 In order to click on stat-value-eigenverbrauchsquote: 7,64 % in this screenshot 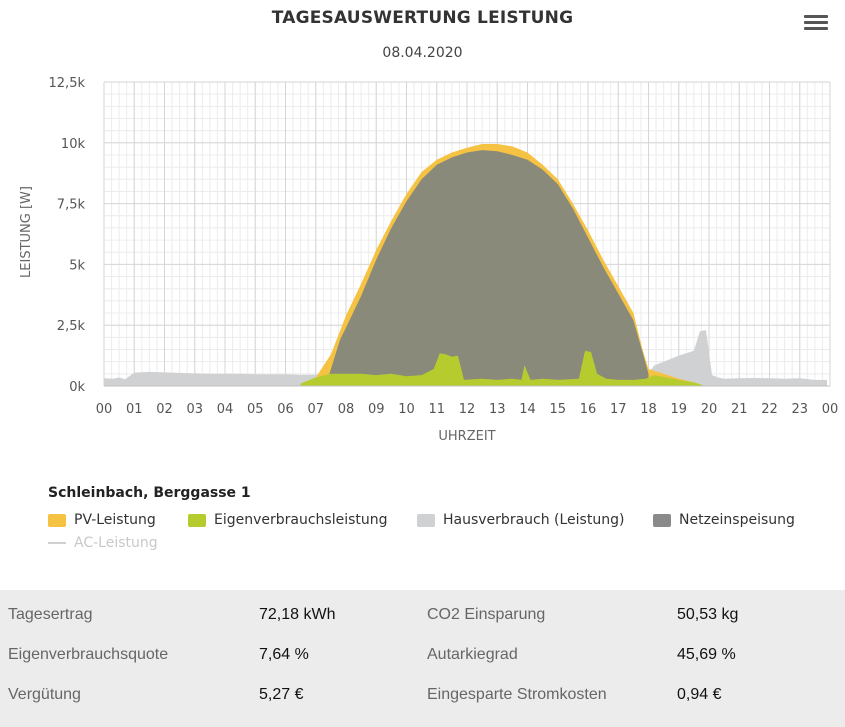, I will do `click(284, 654)`.